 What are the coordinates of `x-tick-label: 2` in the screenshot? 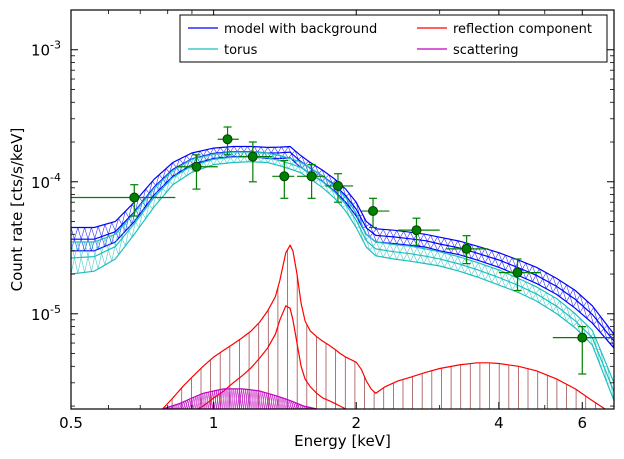 It's located at (356, 423).